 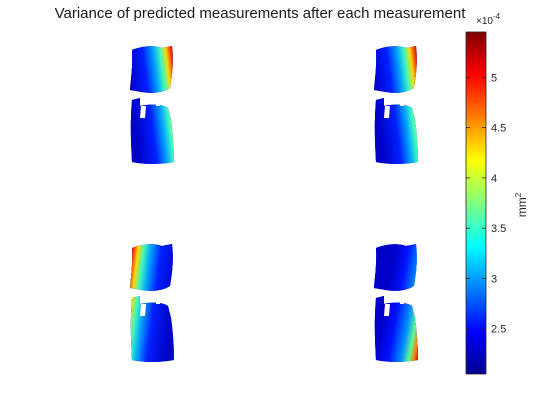 What do you see at coordinates (476, 203) in the screenshot?
I see `colorbar-scale` at bounding box center [476, 203].